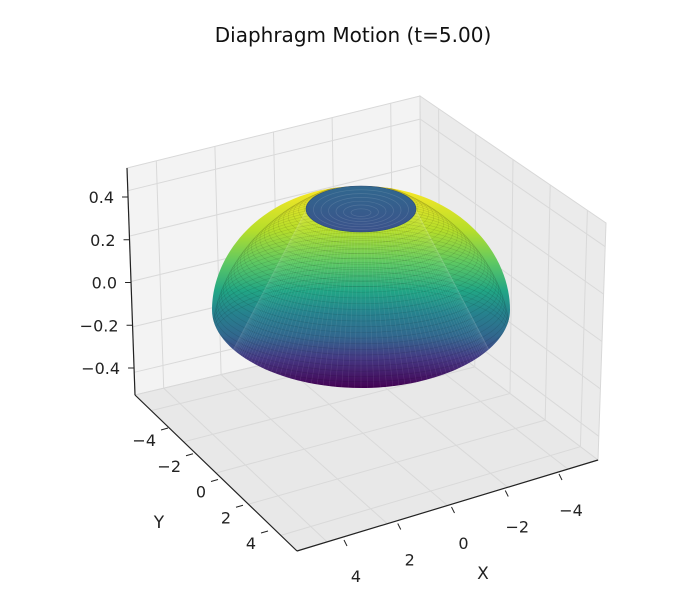 The image size is (688, 613). I want to click on x-tick-label: 2, so click(410, 560).